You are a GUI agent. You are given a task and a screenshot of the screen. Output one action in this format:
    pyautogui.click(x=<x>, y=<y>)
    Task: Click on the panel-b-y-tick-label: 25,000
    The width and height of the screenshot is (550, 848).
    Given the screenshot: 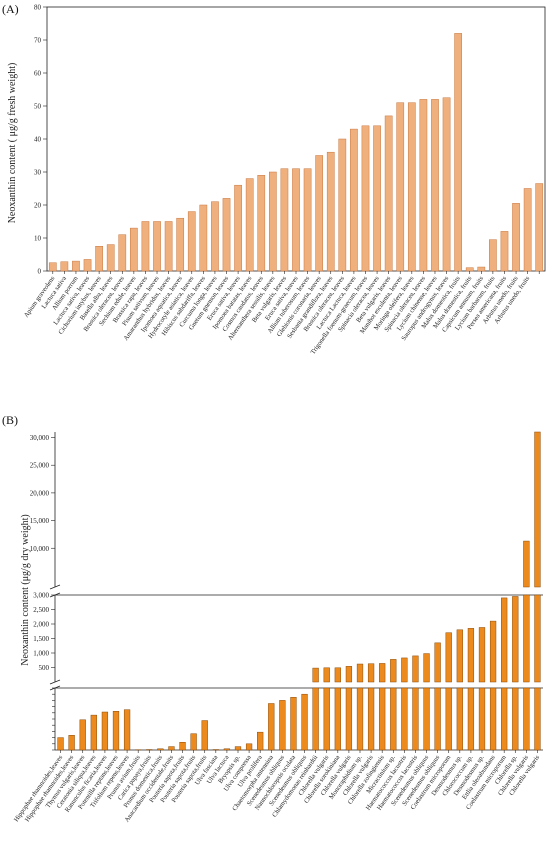 What is the action you would take?
    pyautogui.click(x=40, y=466)
    